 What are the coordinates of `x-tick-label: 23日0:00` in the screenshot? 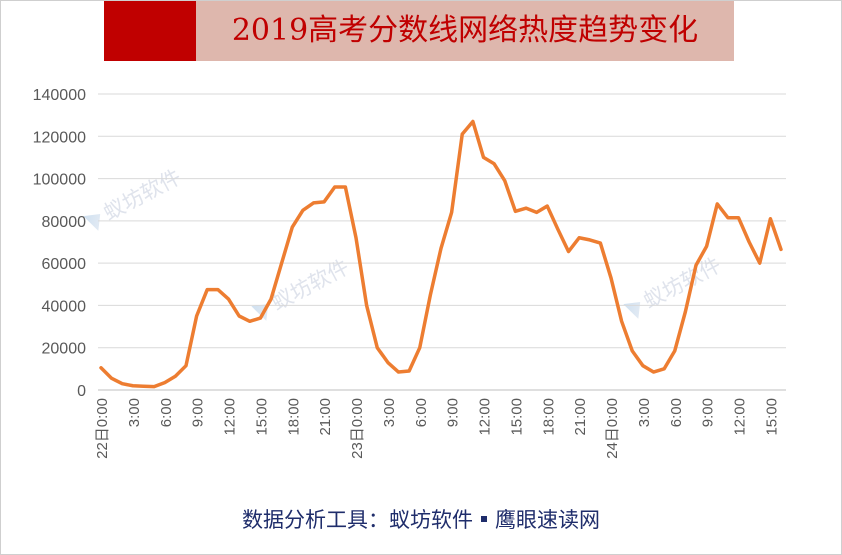 It's located at (357, 428).